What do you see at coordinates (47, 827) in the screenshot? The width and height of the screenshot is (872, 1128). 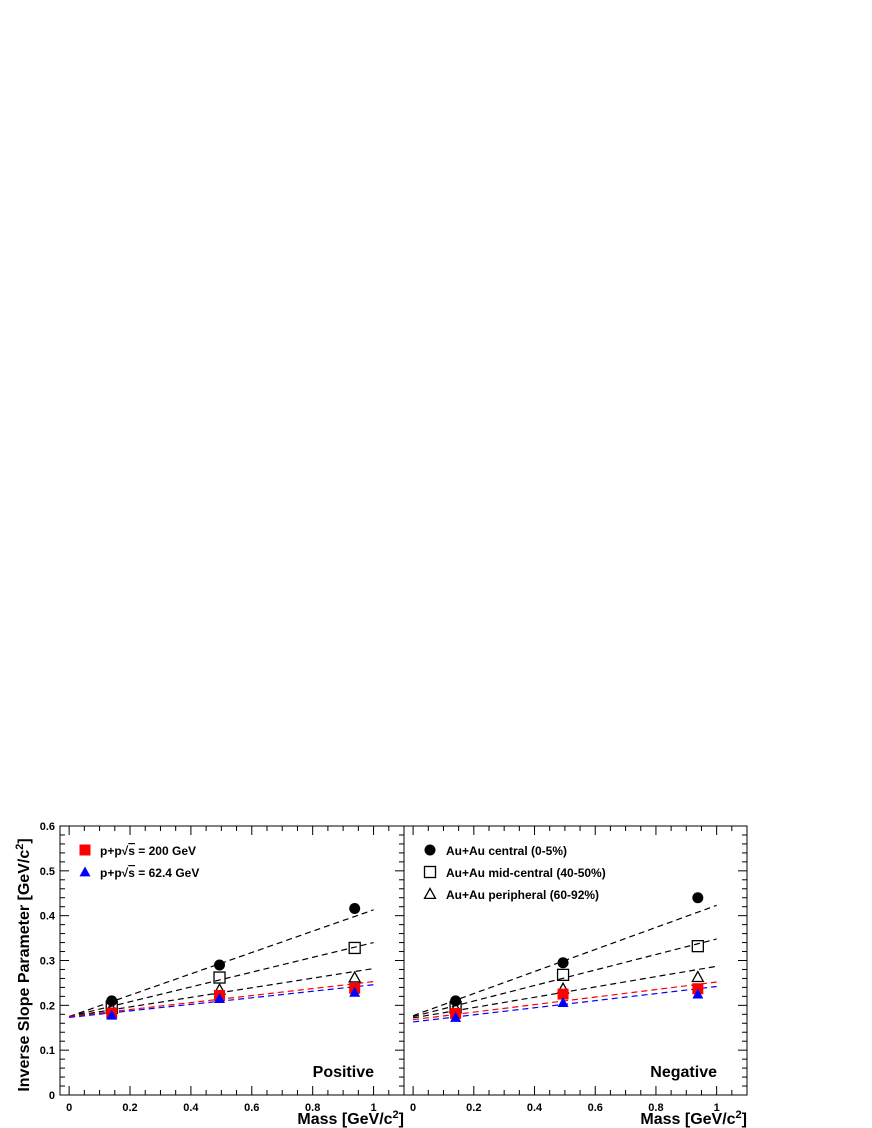 I see `y-tick-label: 0.6` at bounding box center [47, 827].